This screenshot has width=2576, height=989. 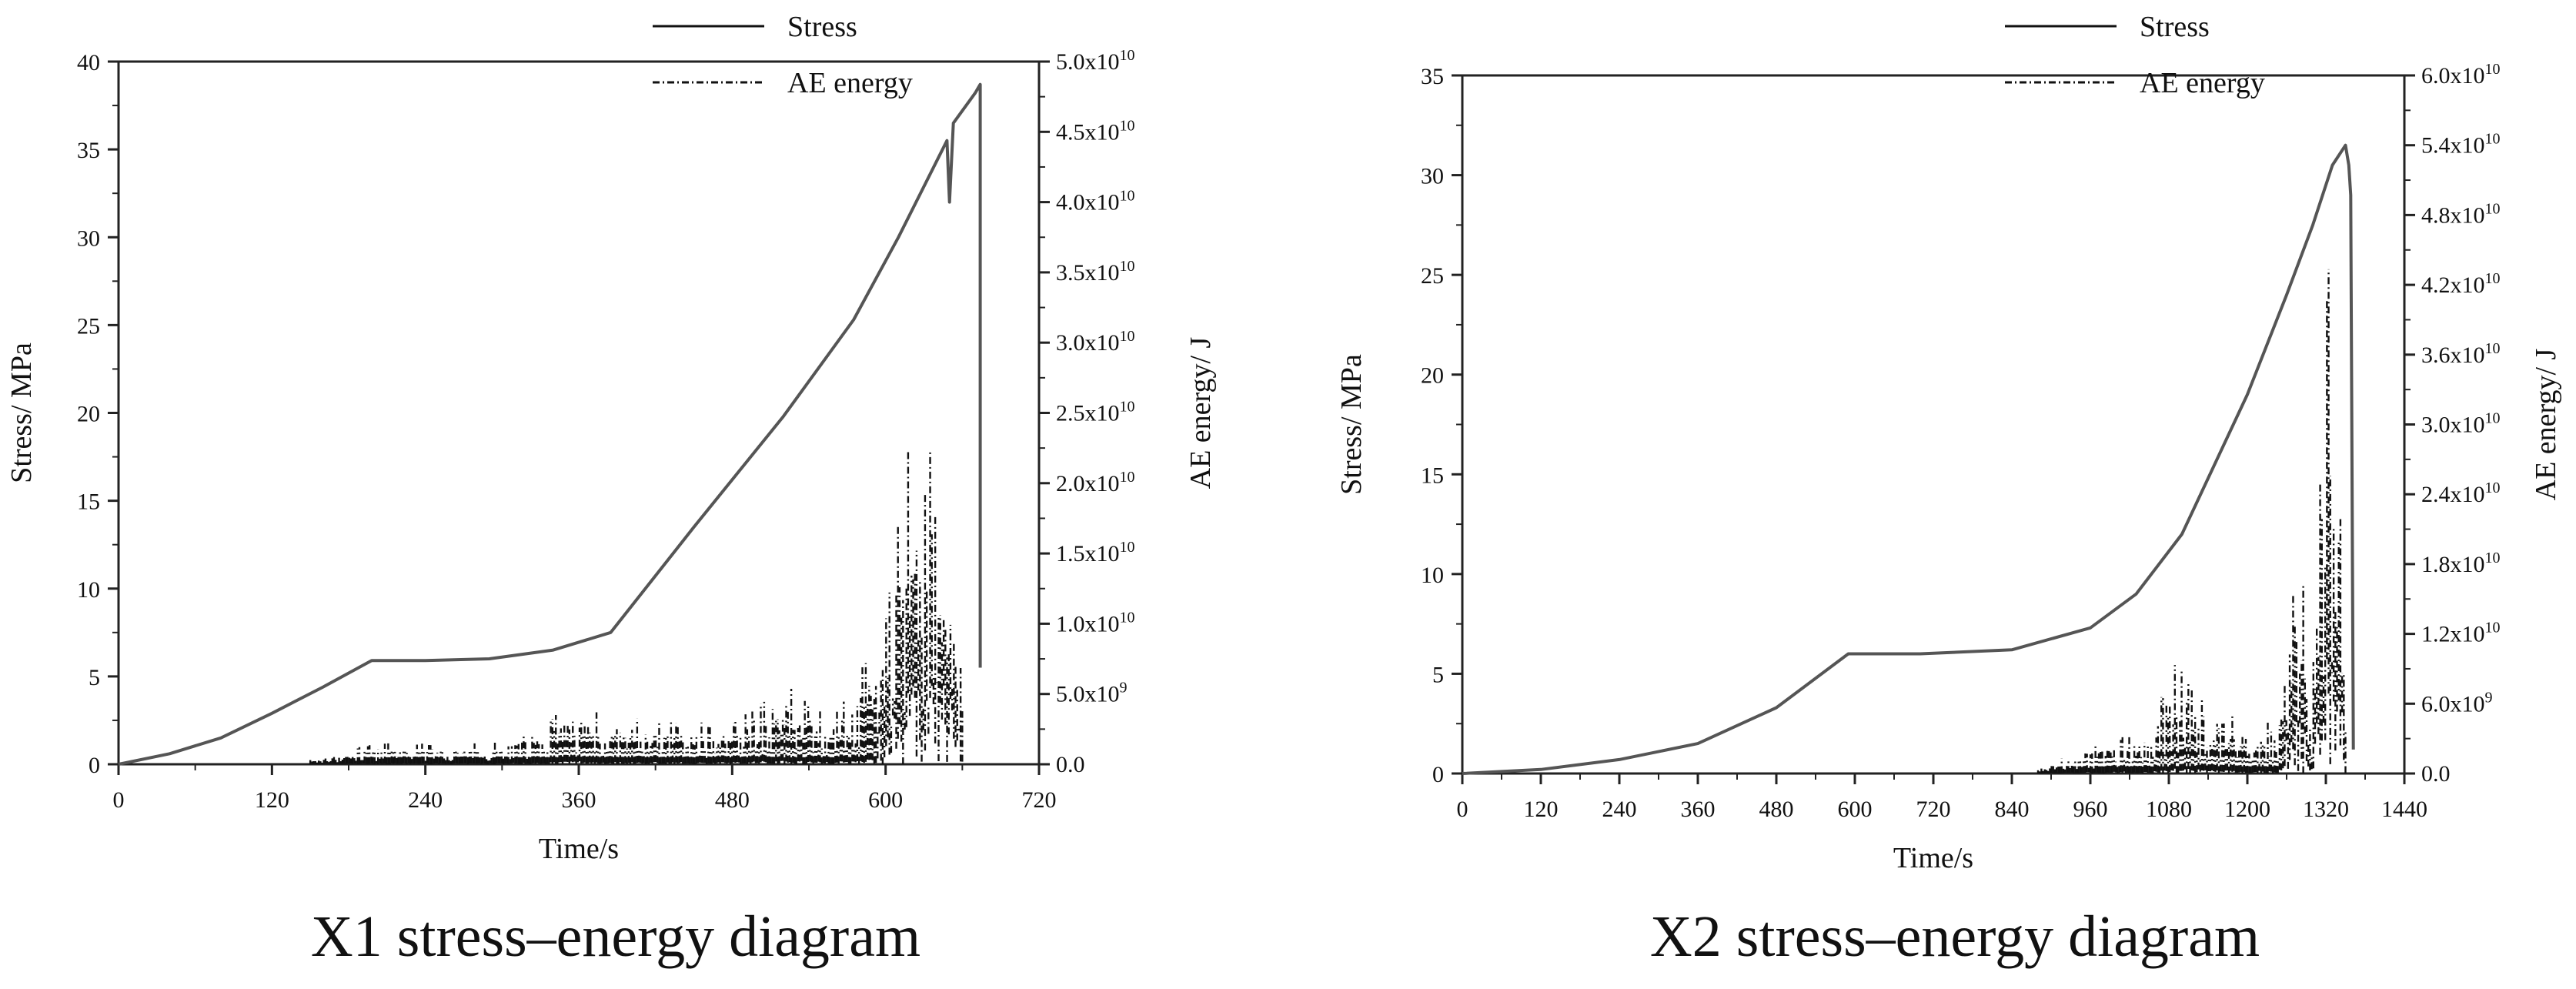 I want to click on figure-caption: X1 stress–energy diagram, so click(x=615, y=936).